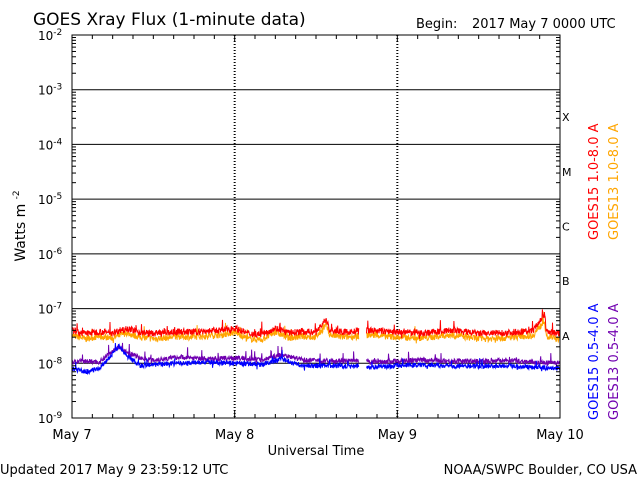 The image size is (640, 484). What do you see at coordinates (50, 418) in the screenshot?
I see `y-tick-label: 10-9` at bounding box center [50, 418].